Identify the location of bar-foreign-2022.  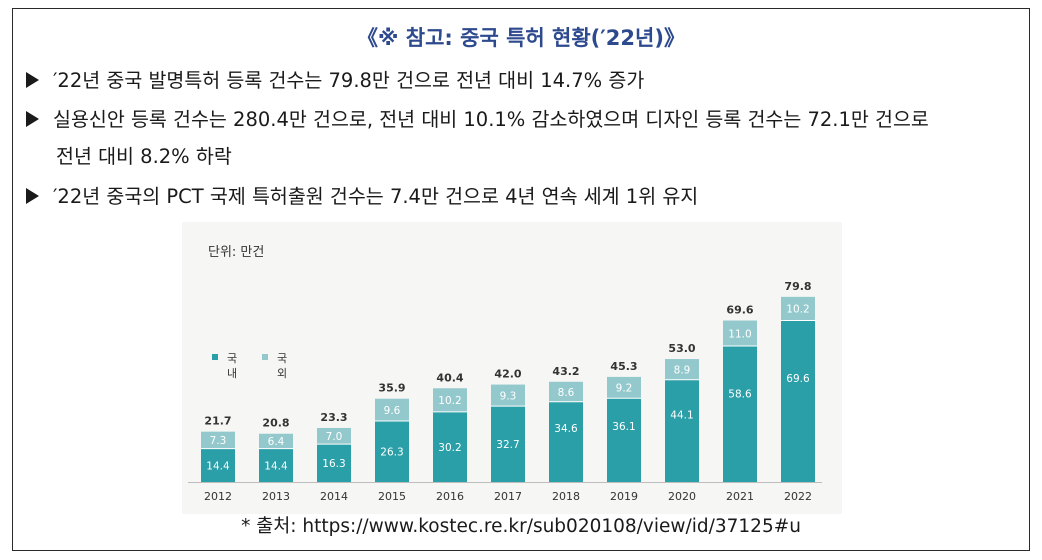
(798, 308).